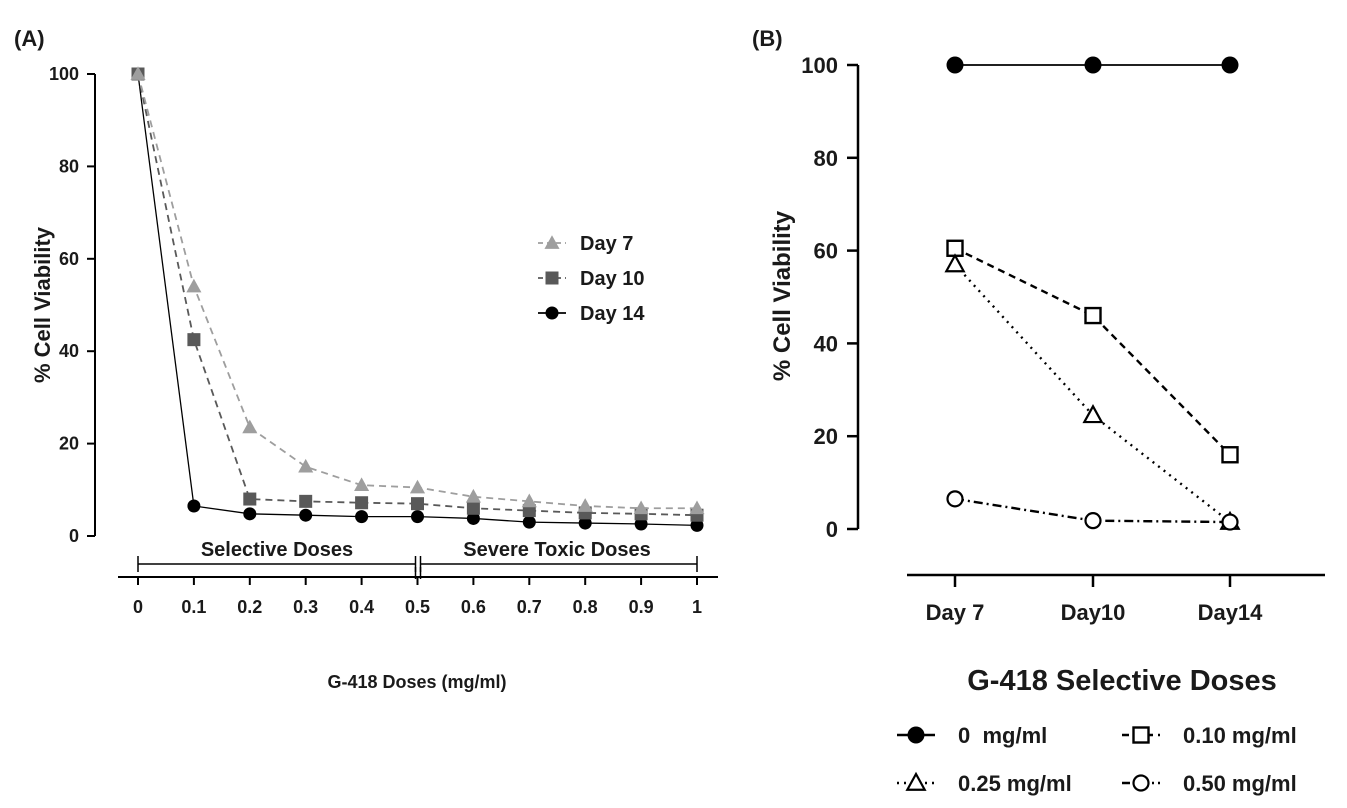 The image size is (1347, 808). Describe the element at coordinates (69, 351) in the screenshot. I see `panel-a-y-tick-label: 40` at that location.